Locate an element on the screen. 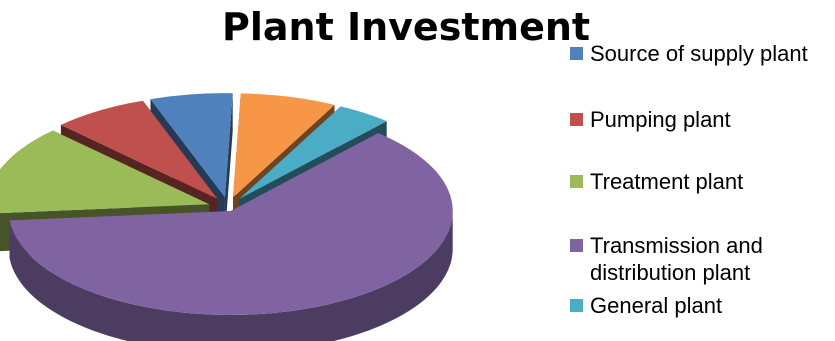  legend-label: Pumping plant is located at coordinates (660, 119).